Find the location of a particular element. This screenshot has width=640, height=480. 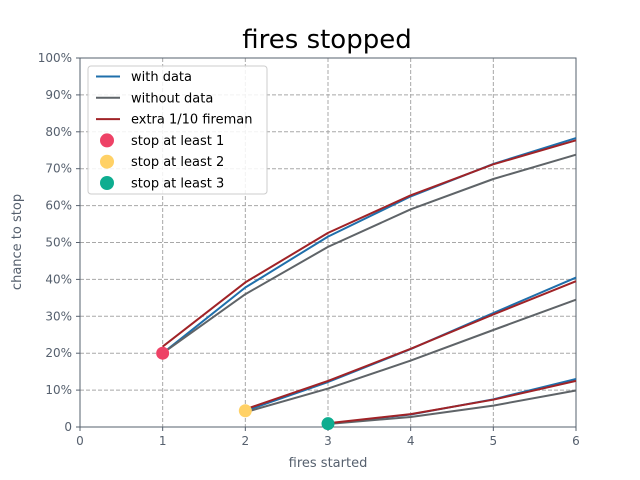

y-tick-label: 30% is located at coordinates (58, 316).